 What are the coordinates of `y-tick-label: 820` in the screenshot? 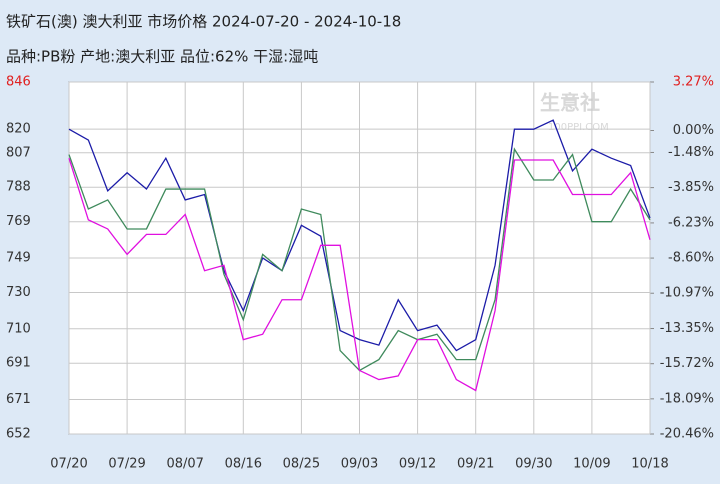 It's located at (18, 129).